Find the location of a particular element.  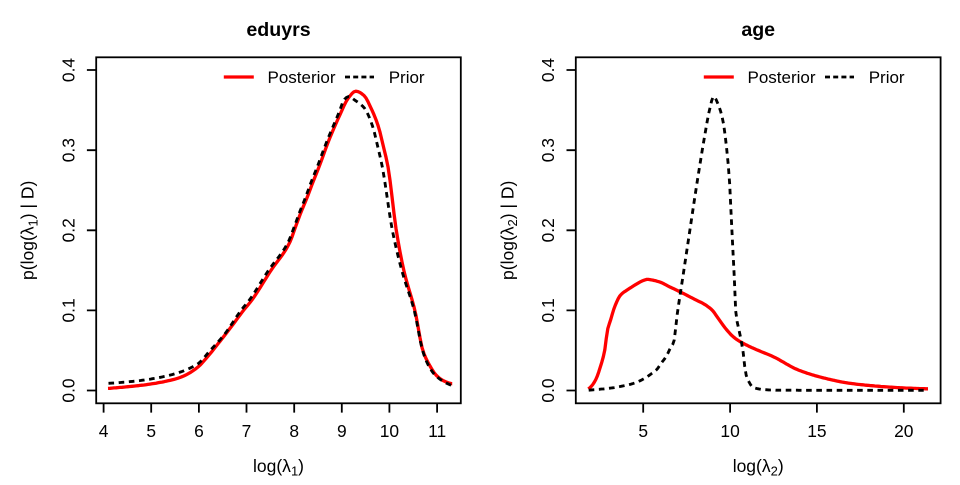

svg-text: p(log(λ2) | D) is located at coordinates (508, 230).